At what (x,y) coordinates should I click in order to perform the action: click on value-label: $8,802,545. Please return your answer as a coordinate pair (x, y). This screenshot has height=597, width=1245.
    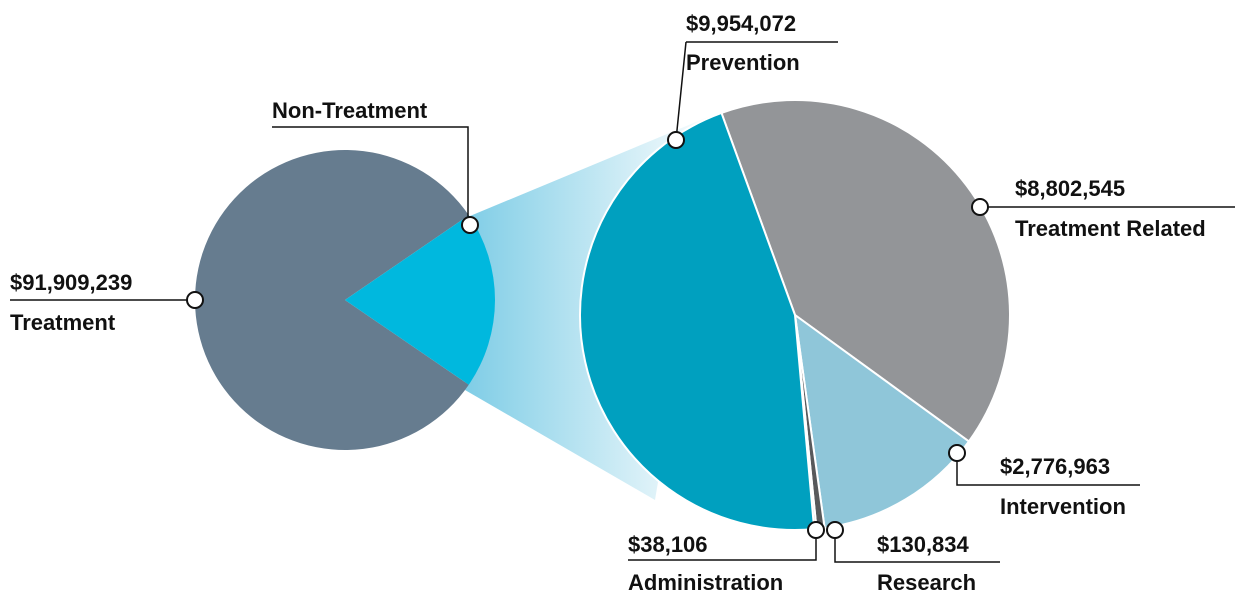
    Looking at the image, I should click on (1070, 188).